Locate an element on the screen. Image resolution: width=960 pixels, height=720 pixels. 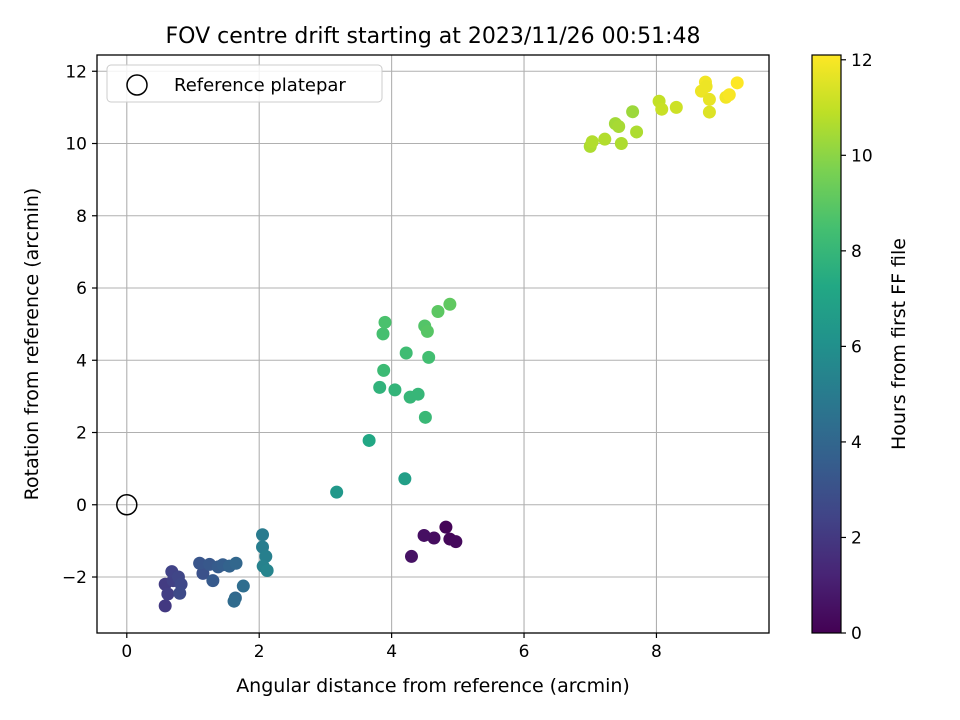
colorbar-ticks: 0 2 4 6 8 10 12 is located at coordinates (857, 347).